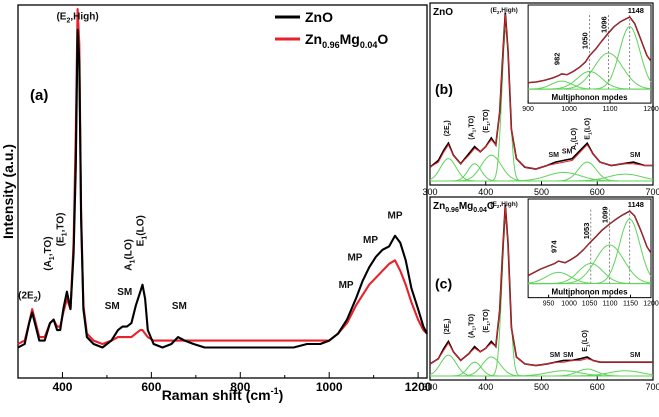 The width and height of the screenshot is (659, 417). Describe the element at coordinates (590, 97) in the screenshot. I see `inset-b-xlabel: Multiphonon modes` at that location.